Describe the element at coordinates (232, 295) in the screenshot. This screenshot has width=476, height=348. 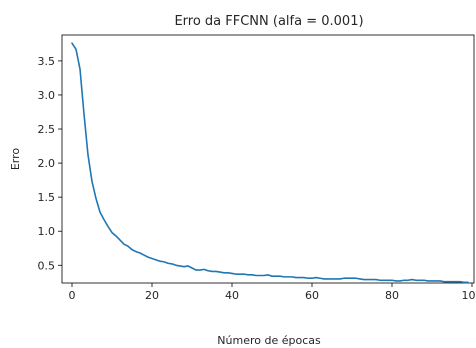
I see `x-tick-label: 40` at that location.